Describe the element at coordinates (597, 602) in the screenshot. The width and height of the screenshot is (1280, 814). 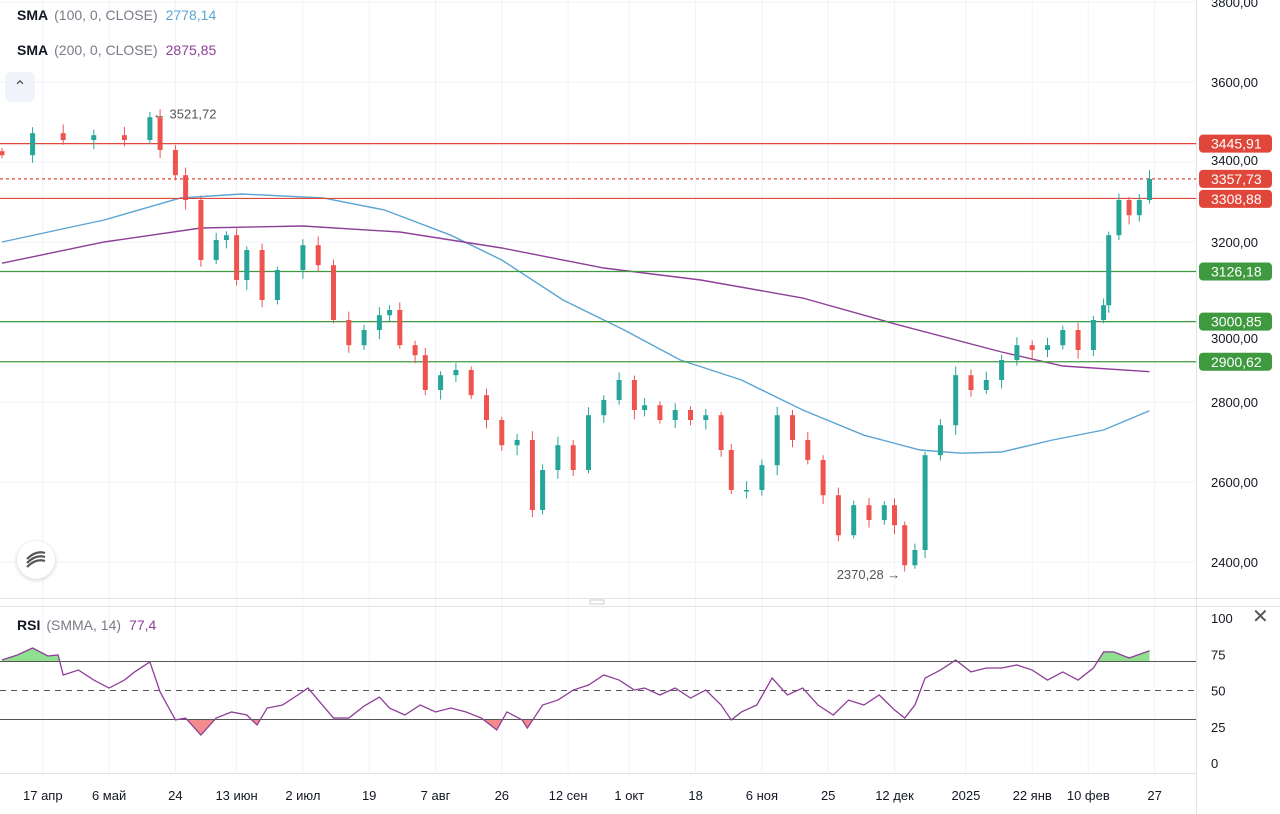
I see `pane-resize-handle` at that location.